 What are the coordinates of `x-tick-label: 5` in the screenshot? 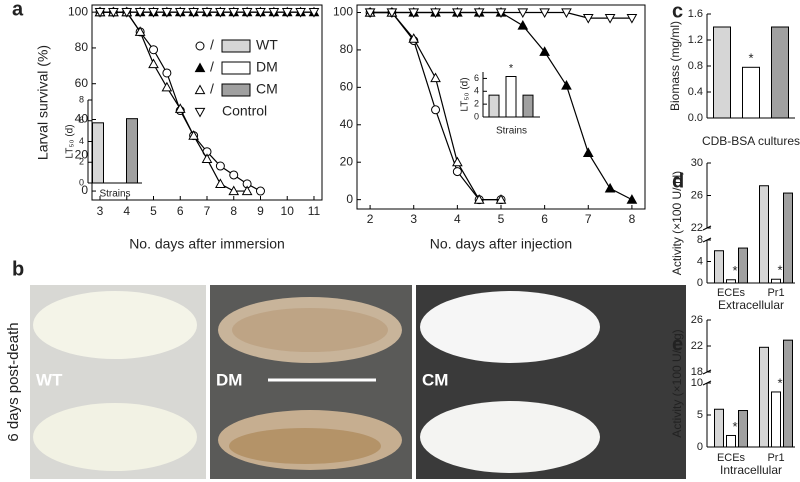 It's located at (153, 211).